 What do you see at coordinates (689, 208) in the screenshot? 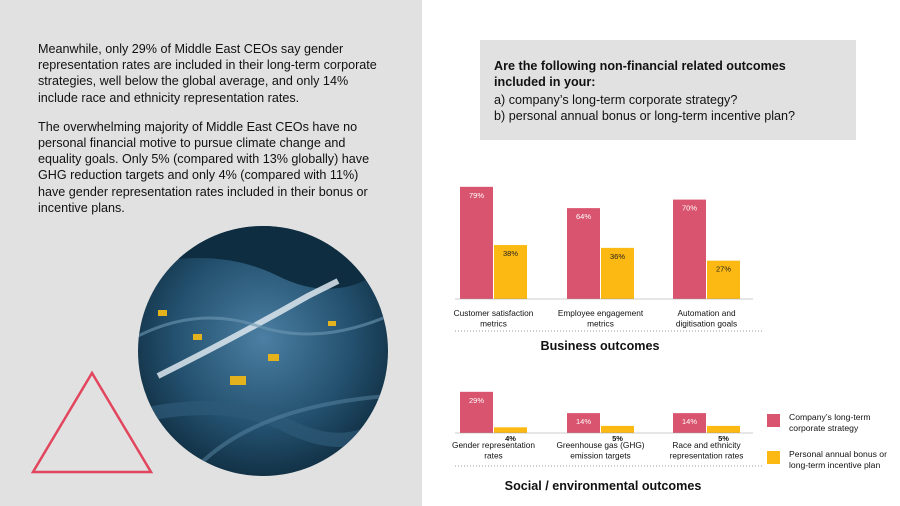
I see `bar-value-label: 70%` at bounding box center [689, 208].